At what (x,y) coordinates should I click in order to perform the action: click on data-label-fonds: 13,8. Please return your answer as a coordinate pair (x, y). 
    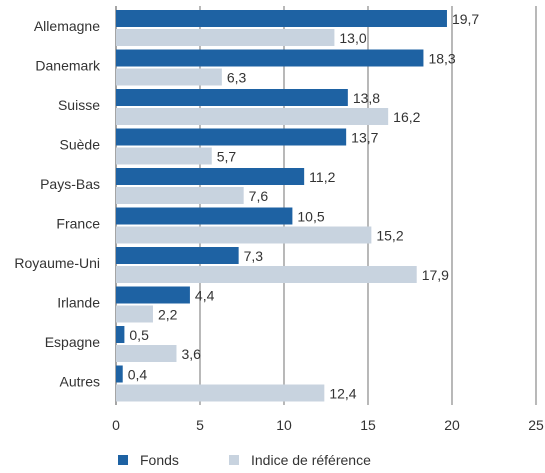
    Looking at the image, I should click on (366, 98).